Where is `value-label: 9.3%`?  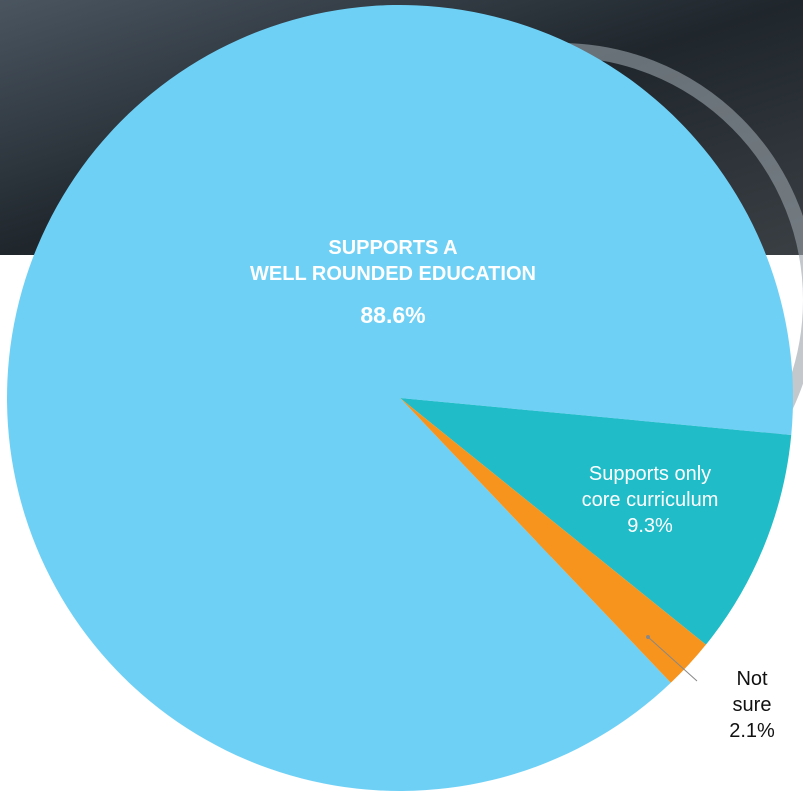
value-label: 9.3% is located at coordinates (650, 526).